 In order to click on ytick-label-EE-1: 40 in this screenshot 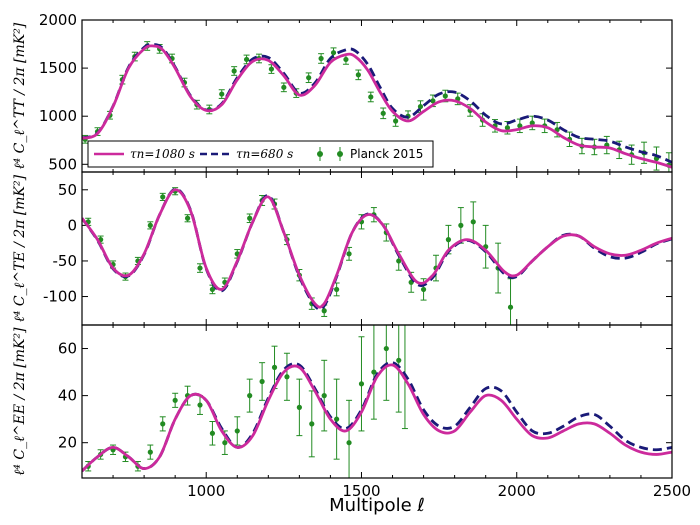, I will do `click(67, 396)`.